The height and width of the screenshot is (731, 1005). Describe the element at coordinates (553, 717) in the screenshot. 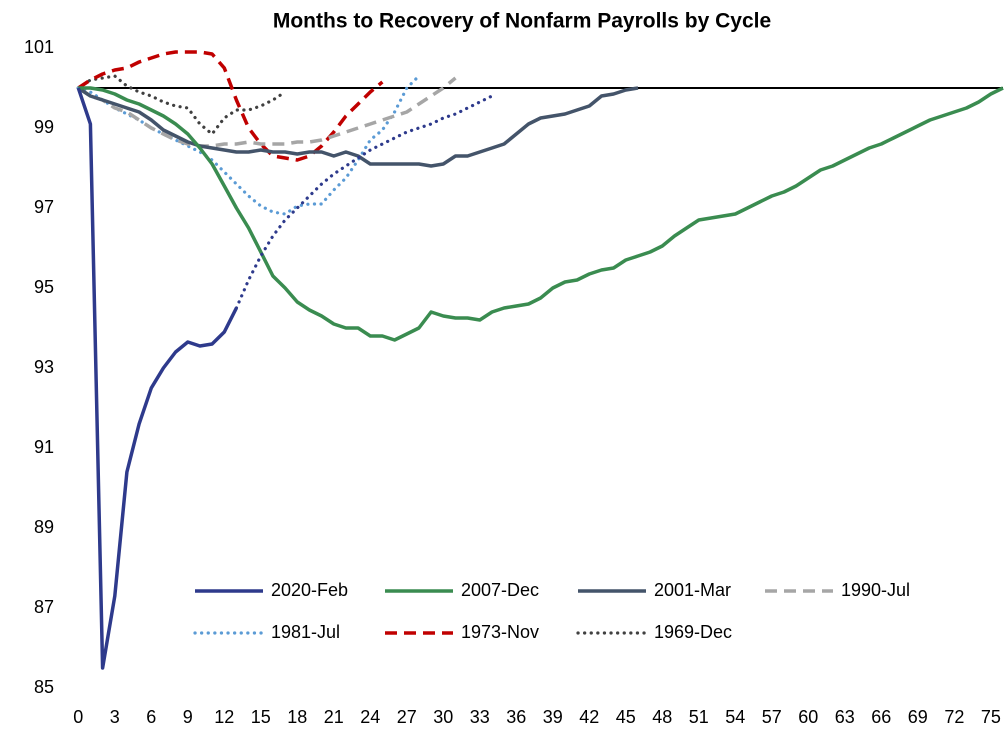

I see `x-tick-label: 39` at that location.